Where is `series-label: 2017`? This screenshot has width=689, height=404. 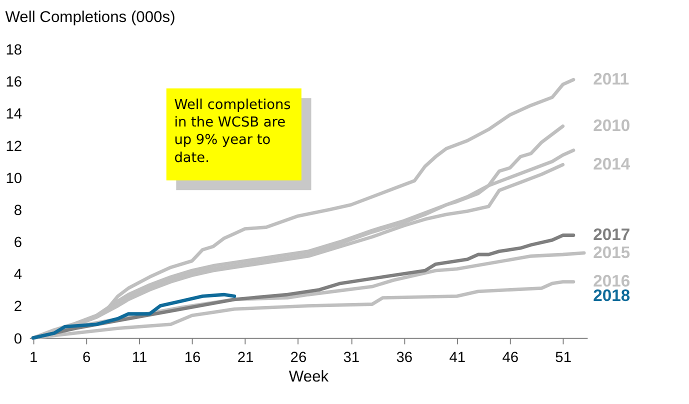 series-label: 2017 is located at coordinates (611, 234).